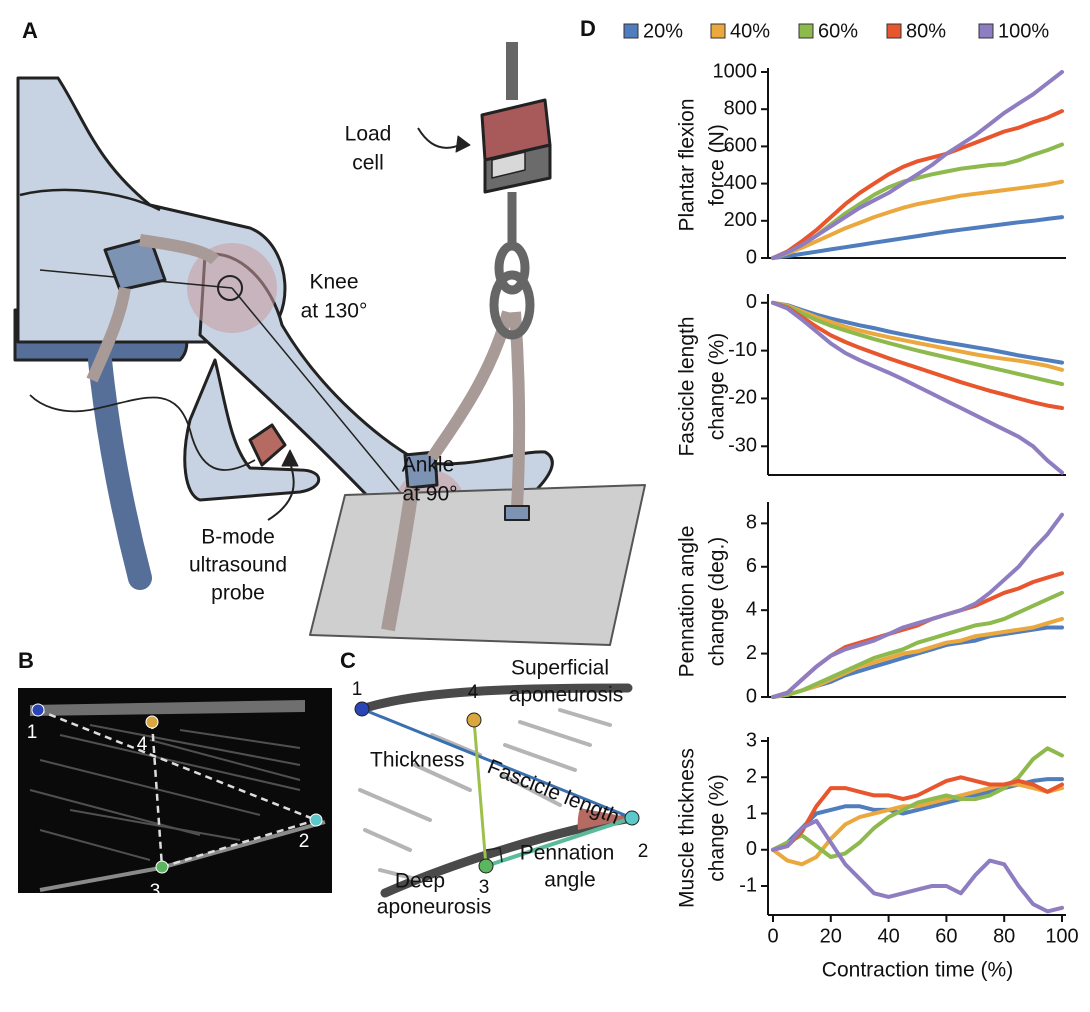 The height and width of the screenshot is (1012, 1090). I want to click on y-tick-label: 4, so click(751, 609).